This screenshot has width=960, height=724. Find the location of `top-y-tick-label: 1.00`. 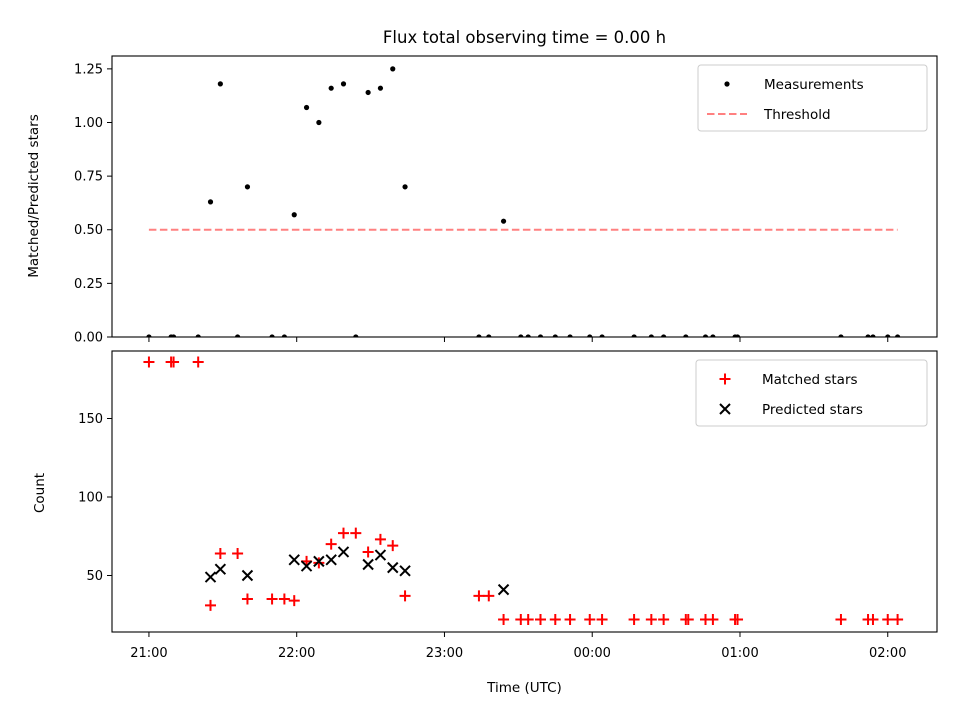

top-y-tick-label: 1.00 is located at coordinates (88, 123).